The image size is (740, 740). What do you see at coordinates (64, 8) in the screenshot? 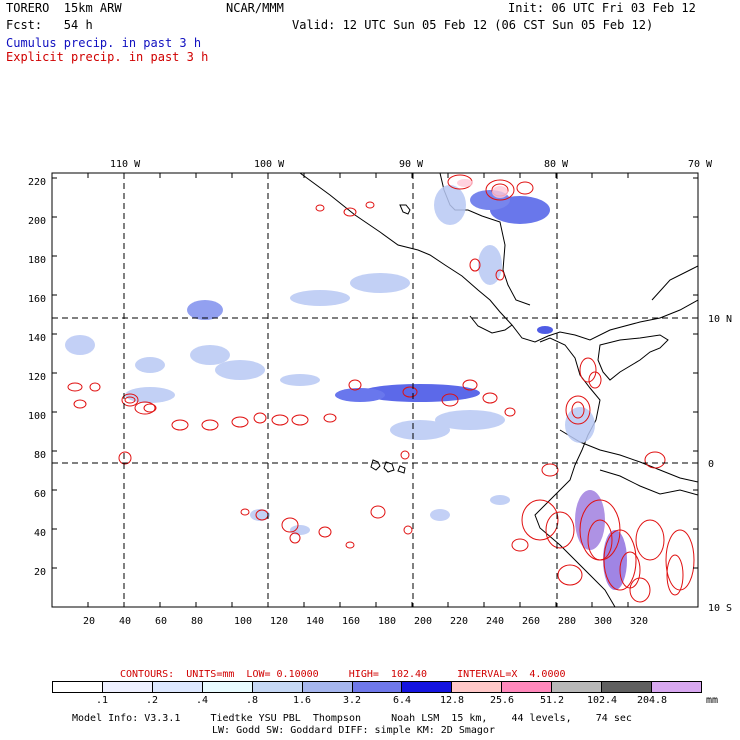
I see `model-title: TORERO 15km ARW` at bounding box center [64, 8].